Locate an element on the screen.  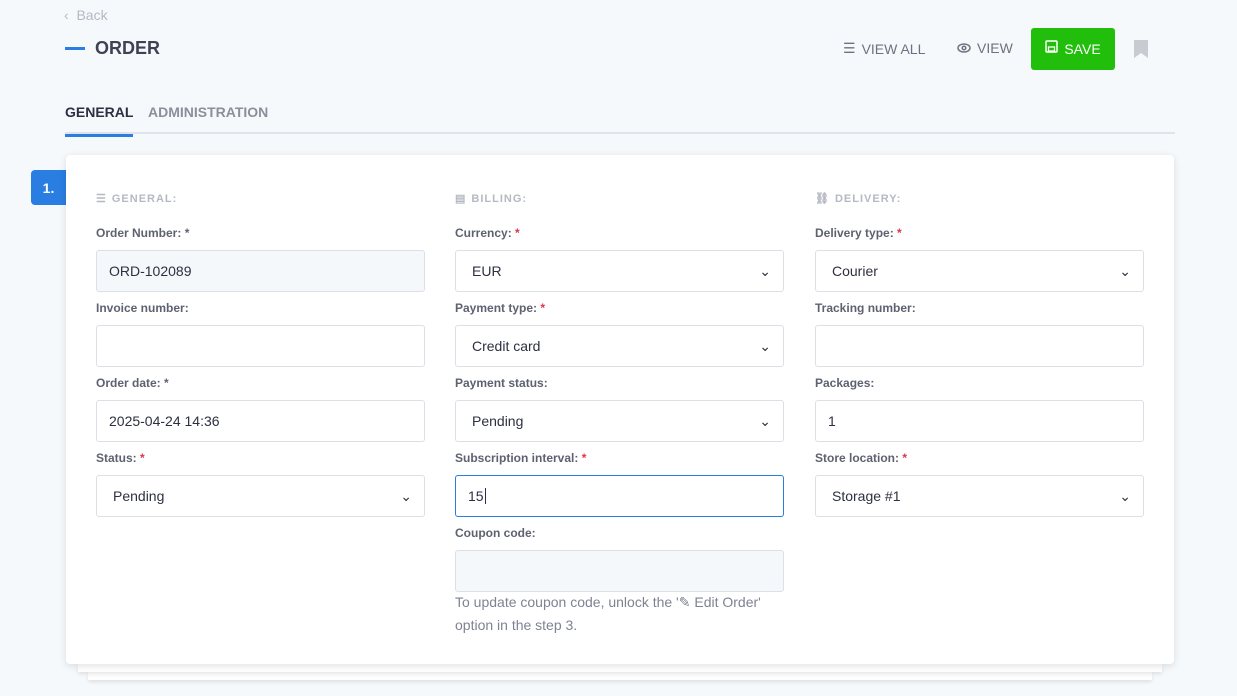
view-all-button: ☰ VIEW ALL is located at coordinates (884, 48).